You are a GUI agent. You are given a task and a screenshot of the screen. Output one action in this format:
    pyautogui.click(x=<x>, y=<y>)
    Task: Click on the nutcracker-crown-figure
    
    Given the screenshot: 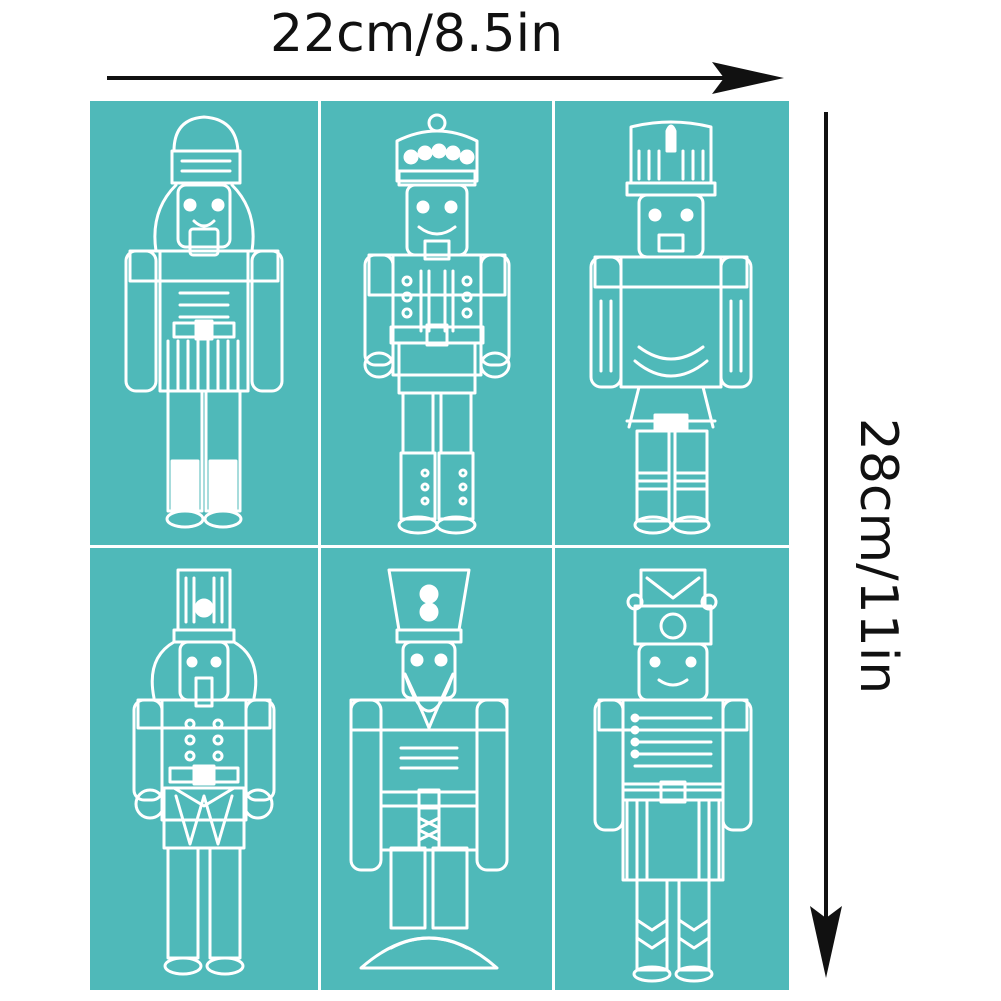 What is the action you would take?
    pyautogui.click(x=436, y=323)
    